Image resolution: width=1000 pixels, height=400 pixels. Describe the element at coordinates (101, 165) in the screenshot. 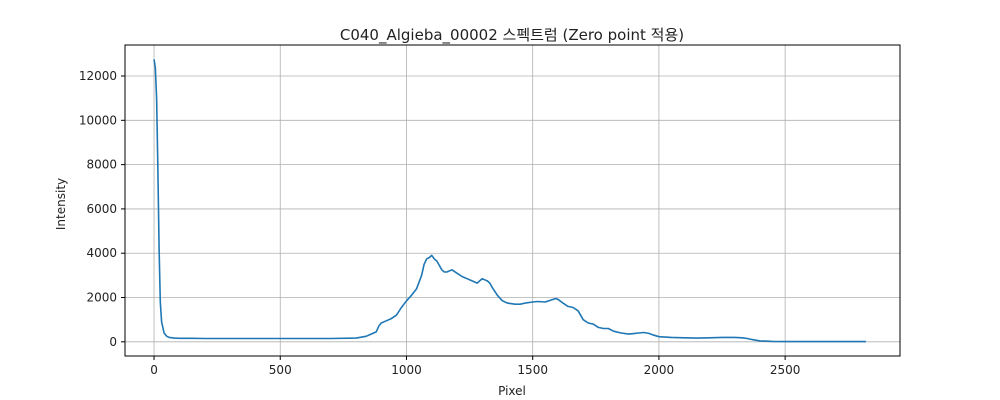

I see `y-tick-label: 8000` at that location.